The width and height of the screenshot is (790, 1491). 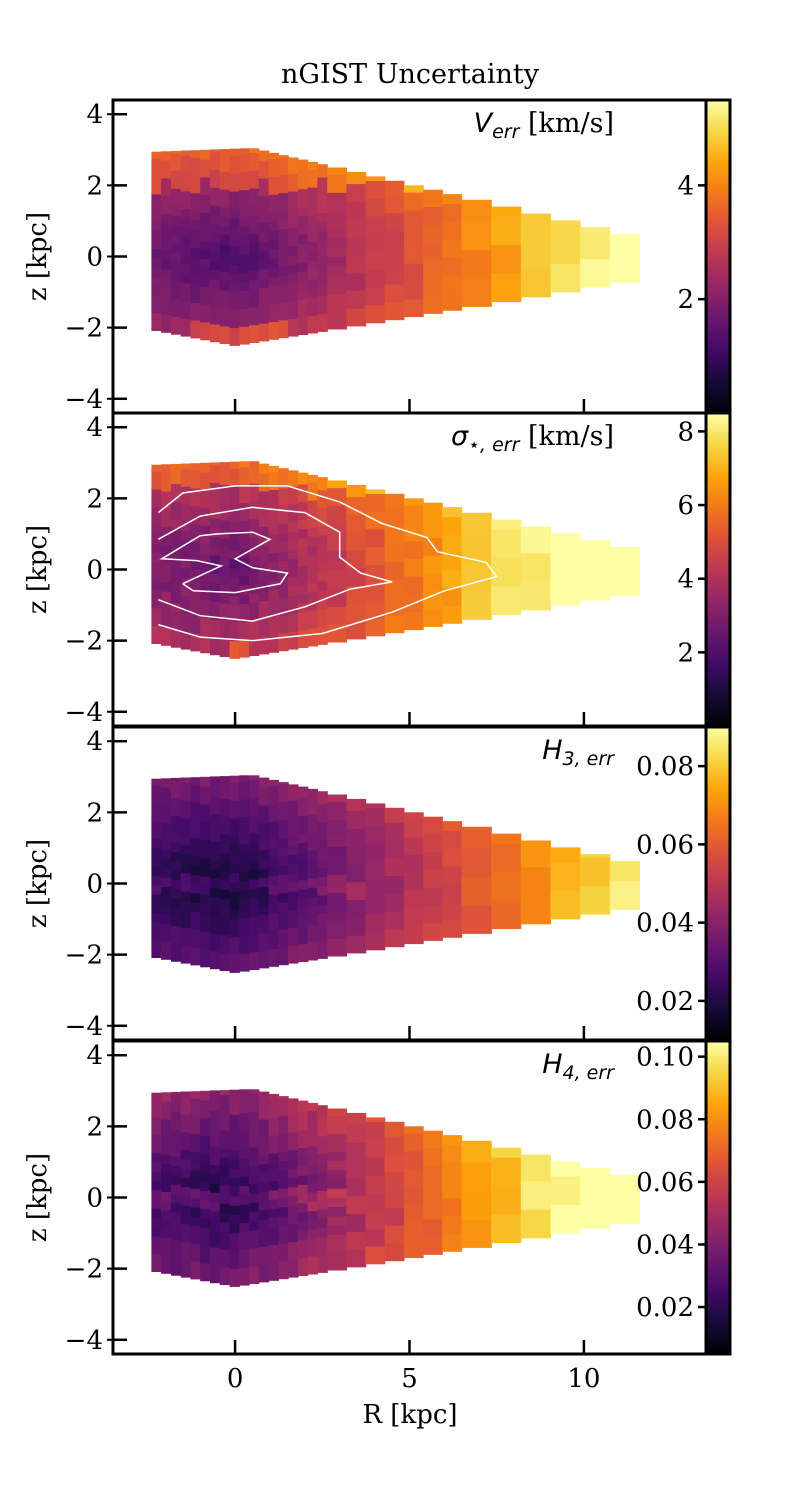 What do you see at coordinates (94, 428) in the screenshot?
I see `y-tick-label: 4` at bounding box center [94, 428].